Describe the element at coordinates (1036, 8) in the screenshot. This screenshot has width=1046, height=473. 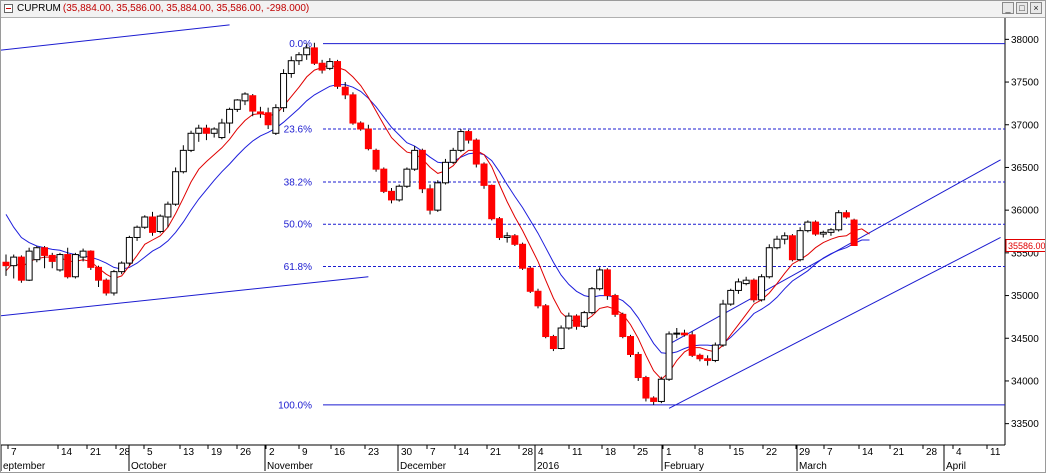
I see `close-button: ×` at that location.